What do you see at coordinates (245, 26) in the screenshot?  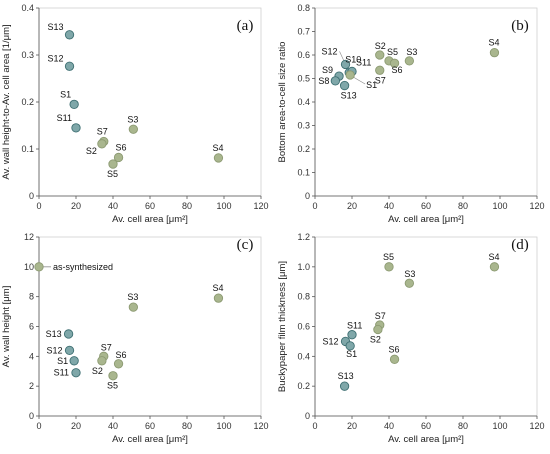 I see `panel-label: (a)` at bounding box center [245, 26].